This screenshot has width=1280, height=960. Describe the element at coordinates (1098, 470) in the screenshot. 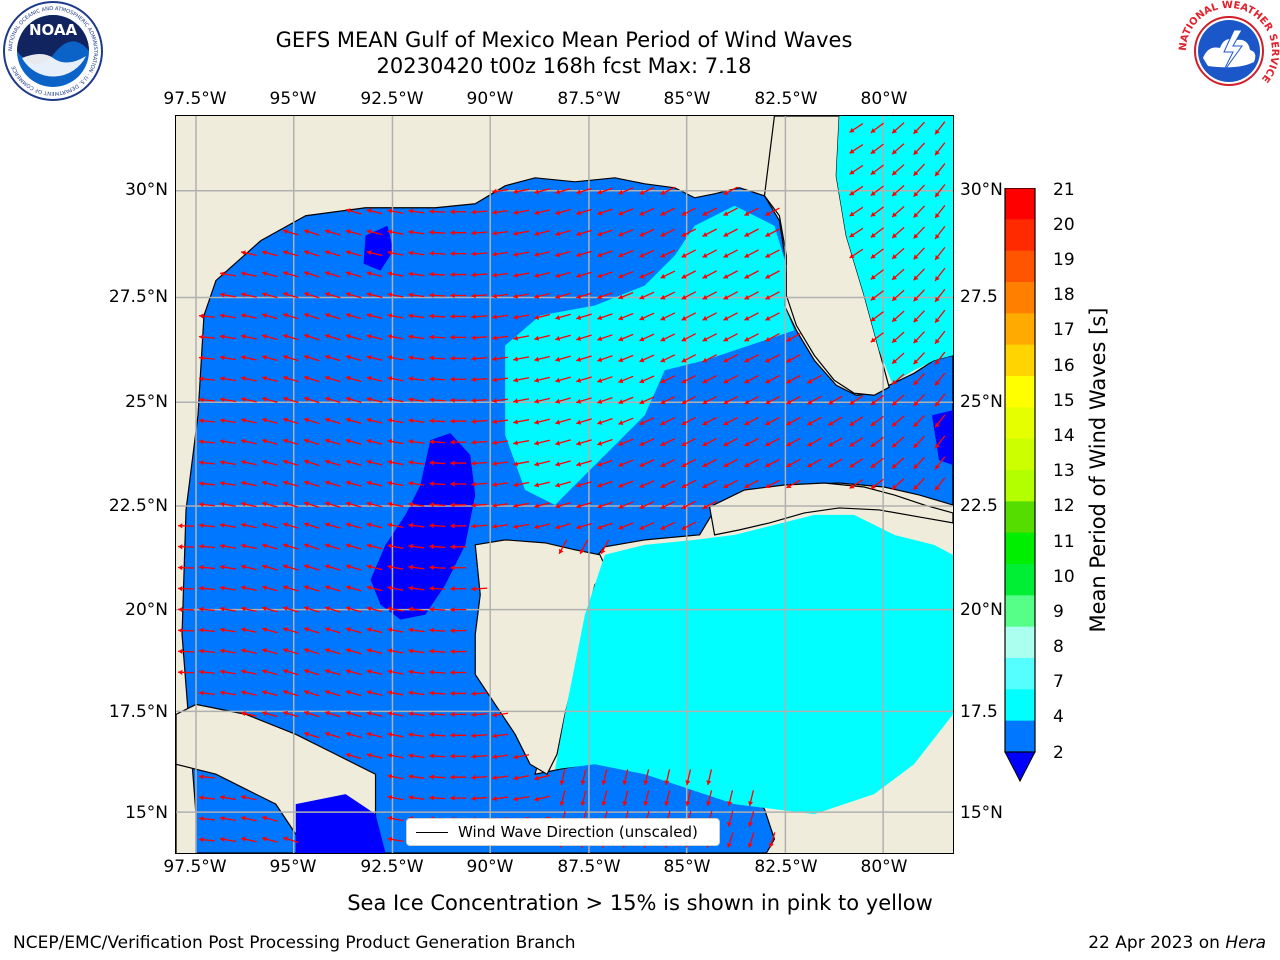

I see `colorbar-label: Mean Period of Wind Waves [s]` at that location.